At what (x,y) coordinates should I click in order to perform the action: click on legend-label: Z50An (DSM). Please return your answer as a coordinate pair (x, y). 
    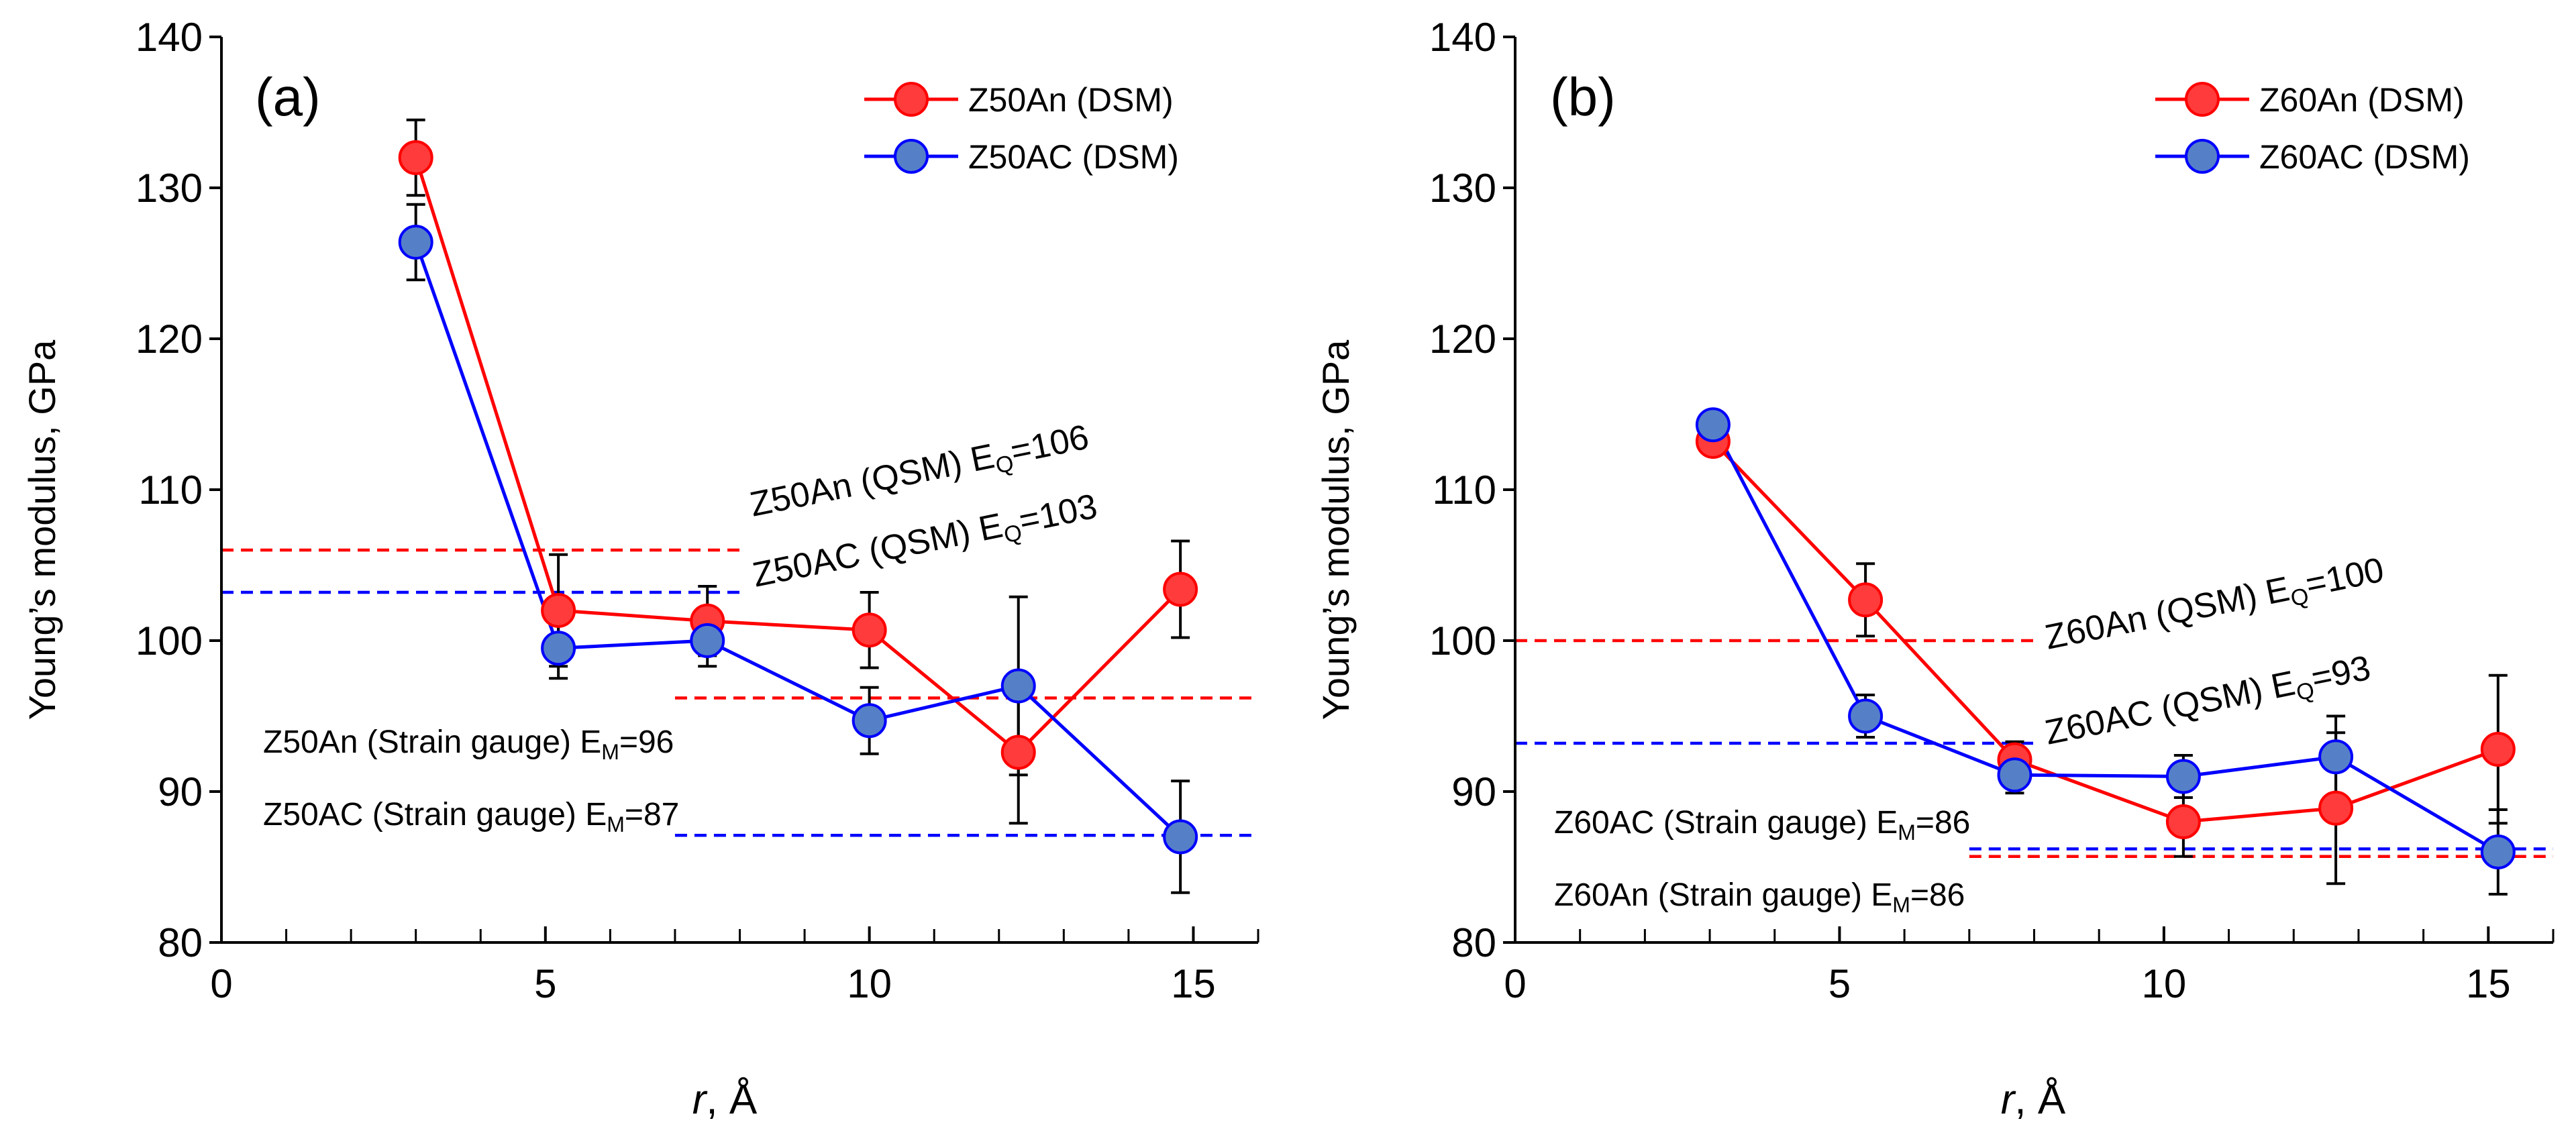
    Looking at the image, I should click on (1071, 100).